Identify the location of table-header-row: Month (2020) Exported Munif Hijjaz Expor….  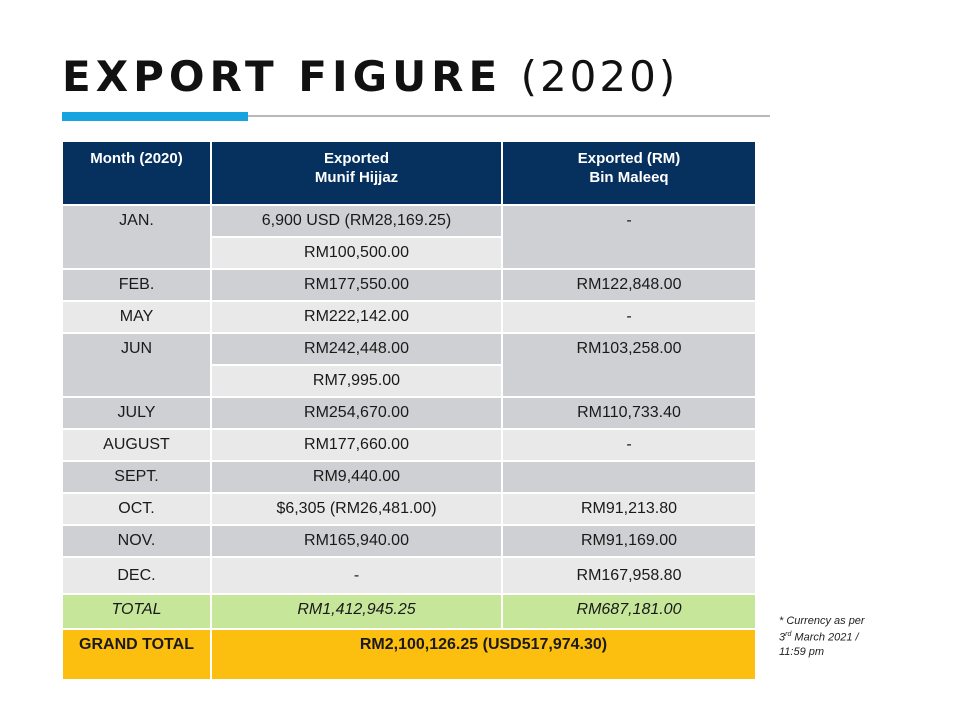
(409, 173).